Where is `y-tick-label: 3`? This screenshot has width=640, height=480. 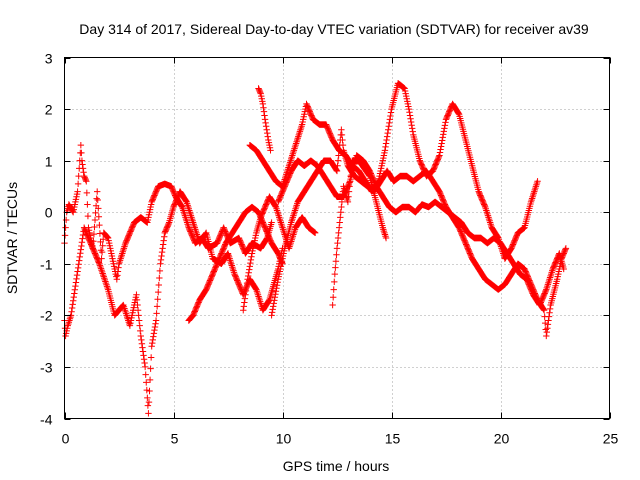
y-tick-label: 3 is located at coordinates (49, 59).